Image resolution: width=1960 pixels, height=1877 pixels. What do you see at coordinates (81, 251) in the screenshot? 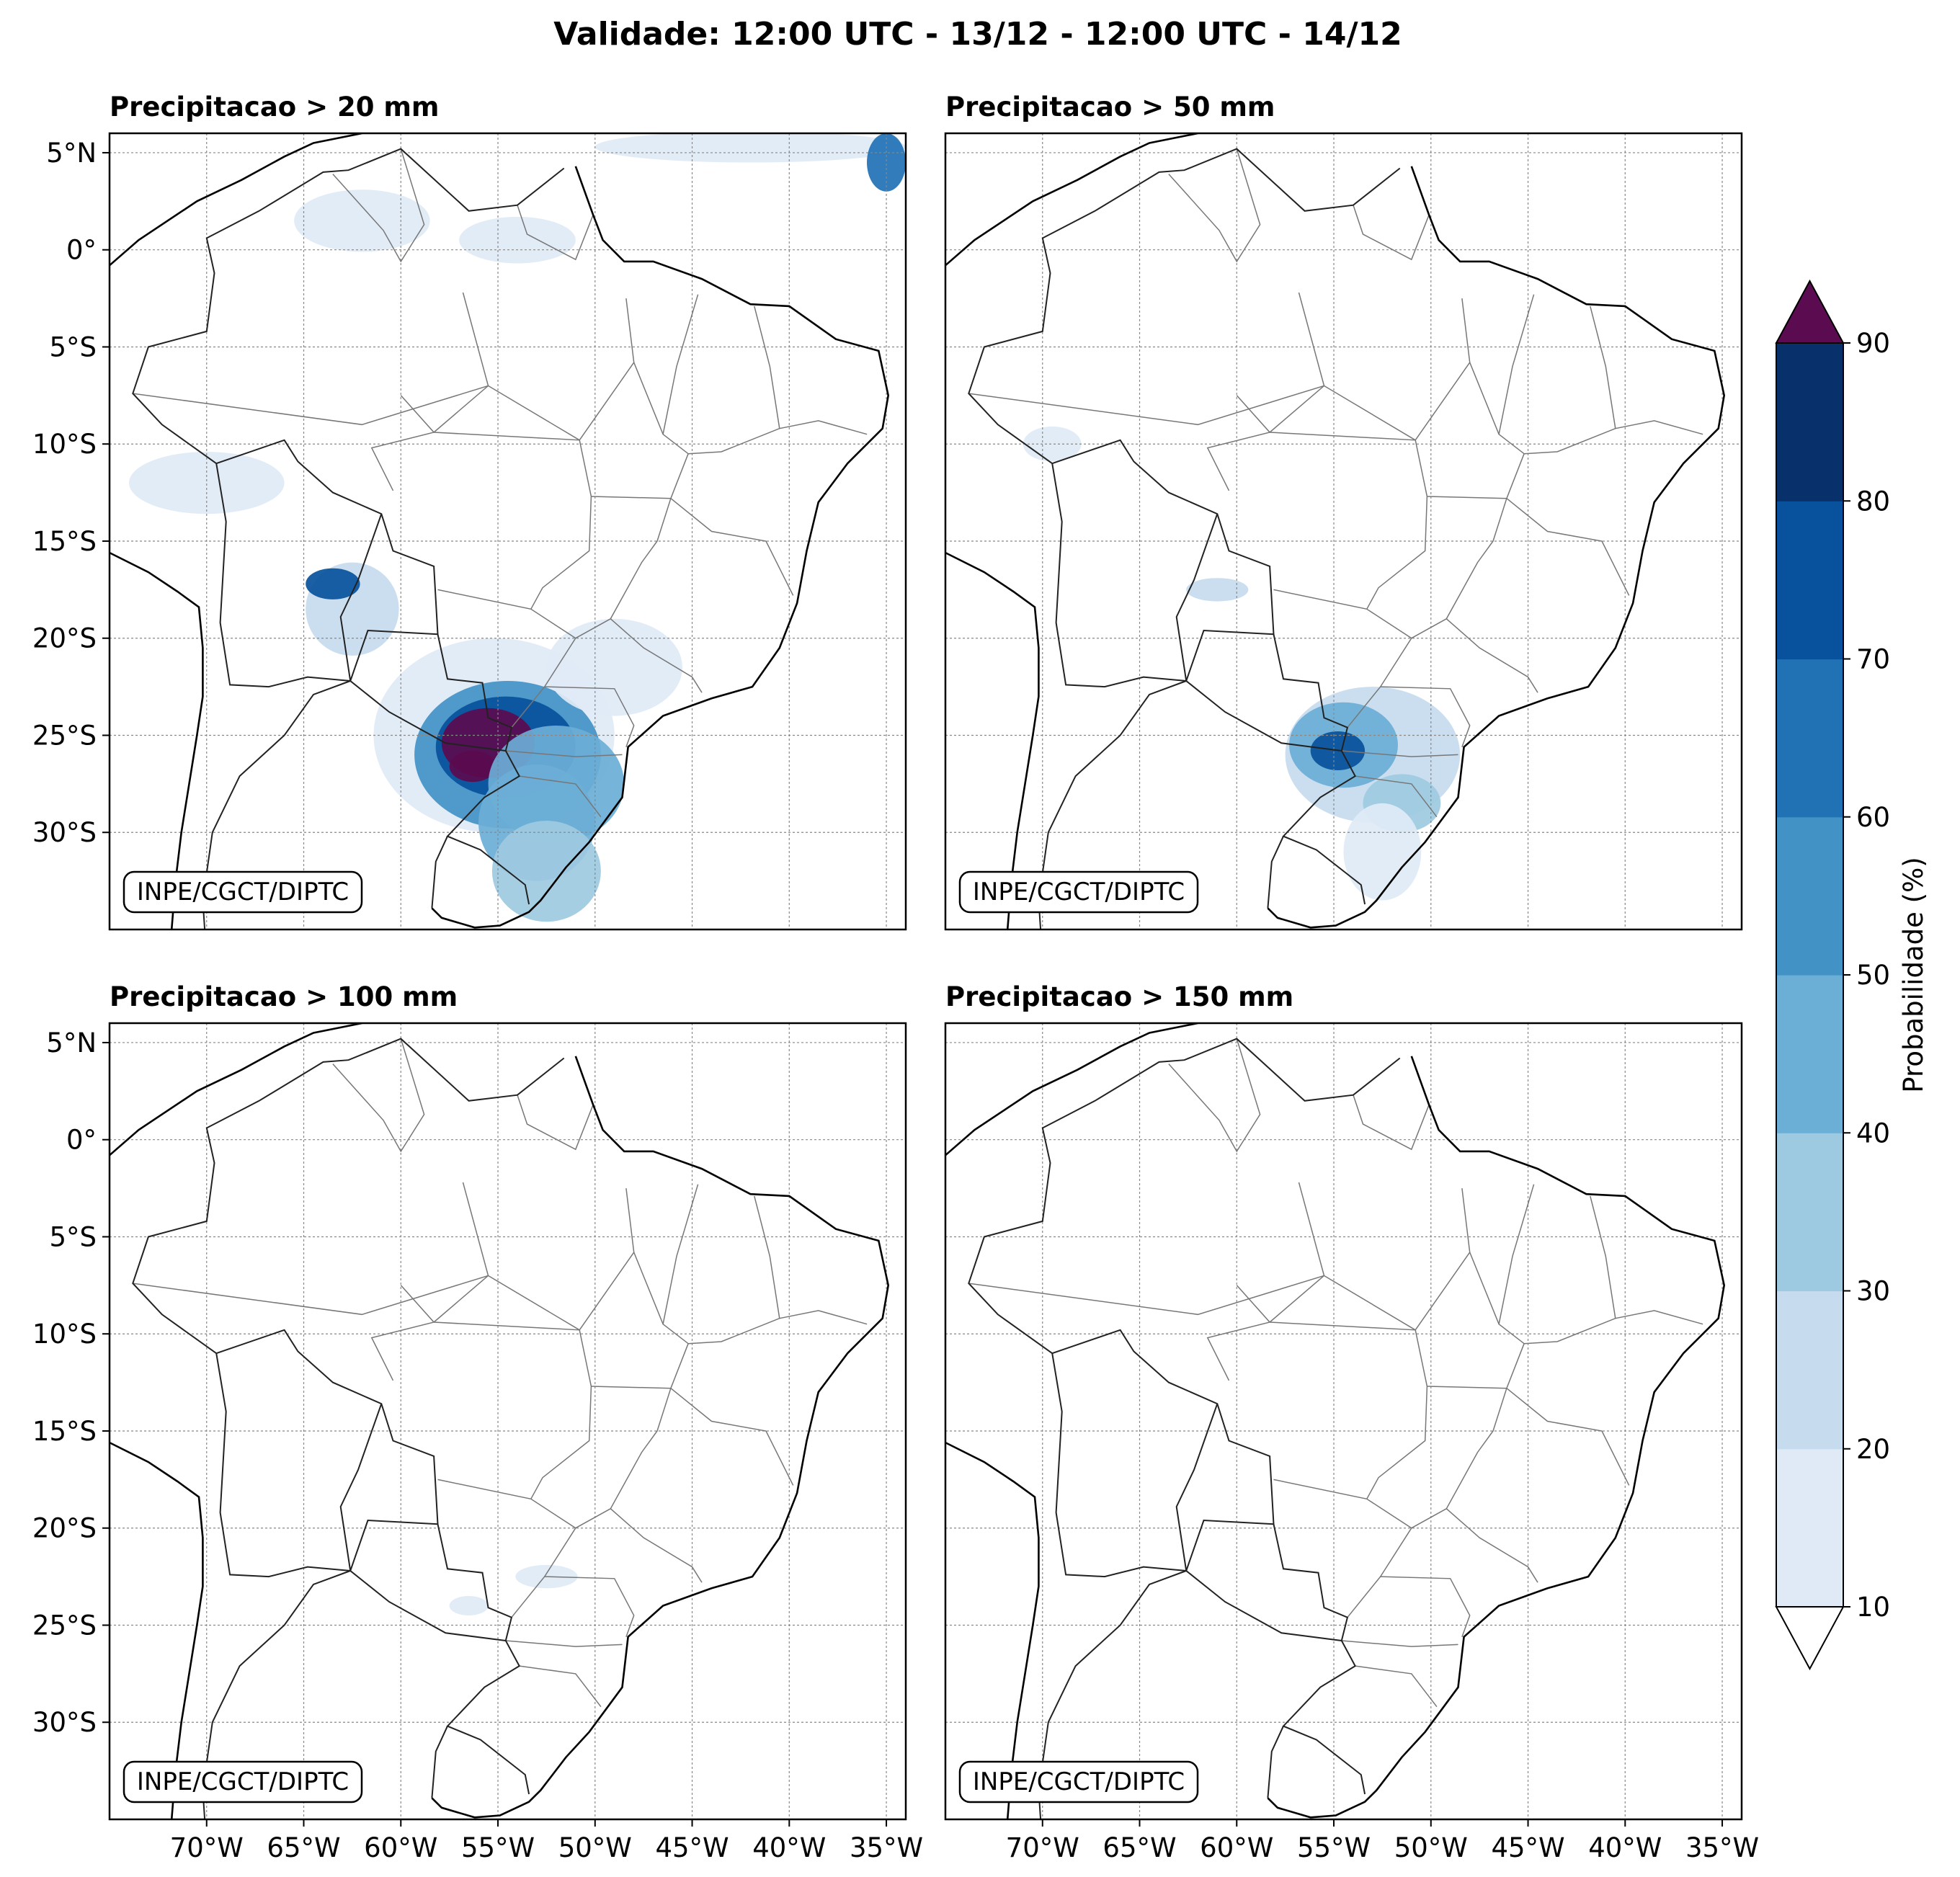
I see `lat-tick-label: 0°` at bounding box center [81, 251].